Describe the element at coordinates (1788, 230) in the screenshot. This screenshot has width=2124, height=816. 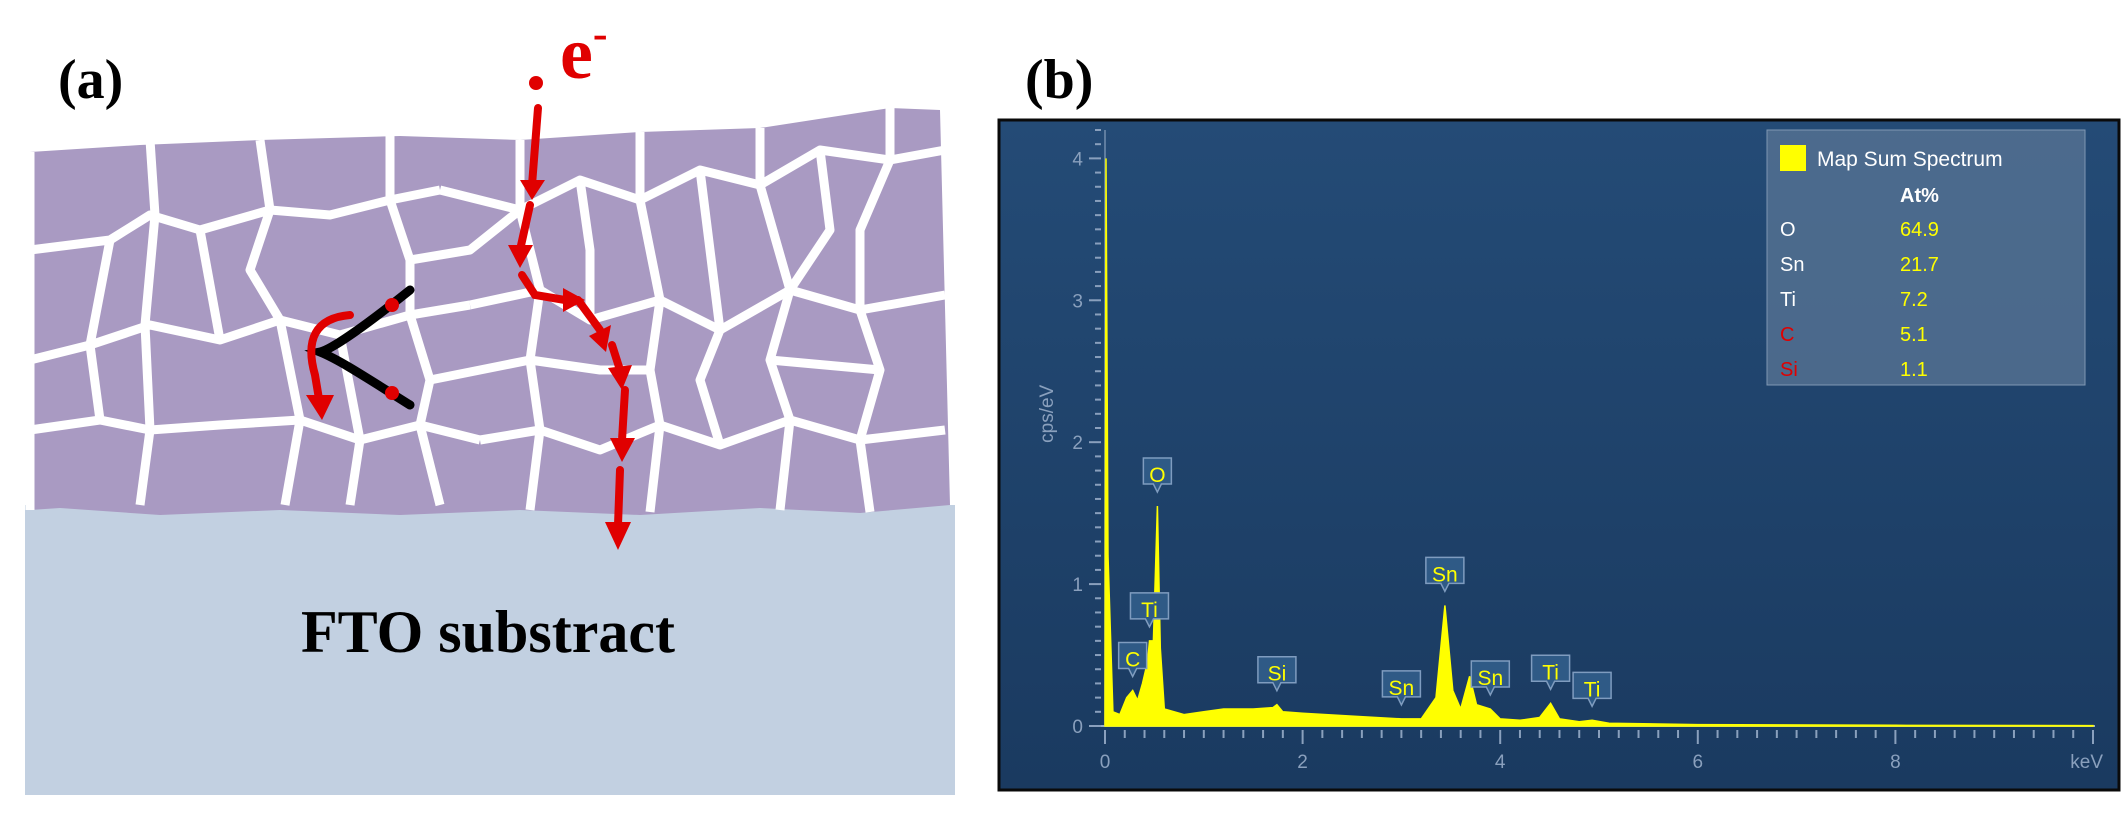
I see `legend-element: O` at that location.